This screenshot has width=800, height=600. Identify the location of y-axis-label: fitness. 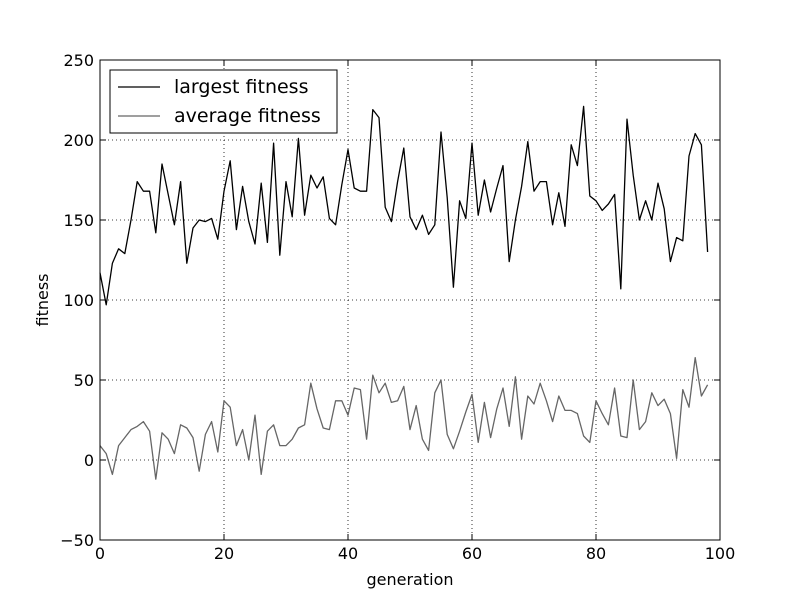
(42, 299).